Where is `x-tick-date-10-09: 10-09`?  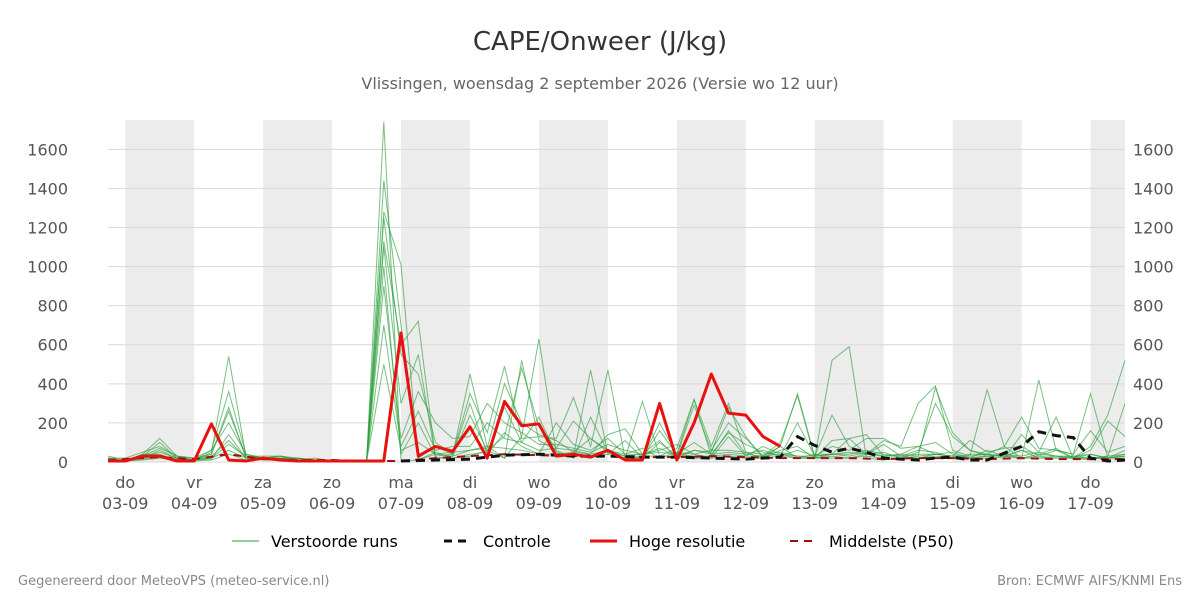 x-tick-date-10-09: 10-09 is located at coordinates (608, 503).